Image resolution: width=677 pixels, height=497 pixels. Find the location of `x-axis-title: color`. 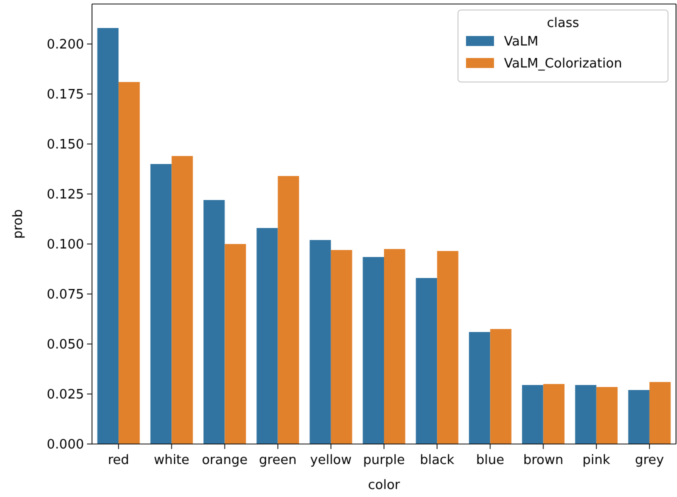

x-axis-title: color is located at coordinates (384, 485).